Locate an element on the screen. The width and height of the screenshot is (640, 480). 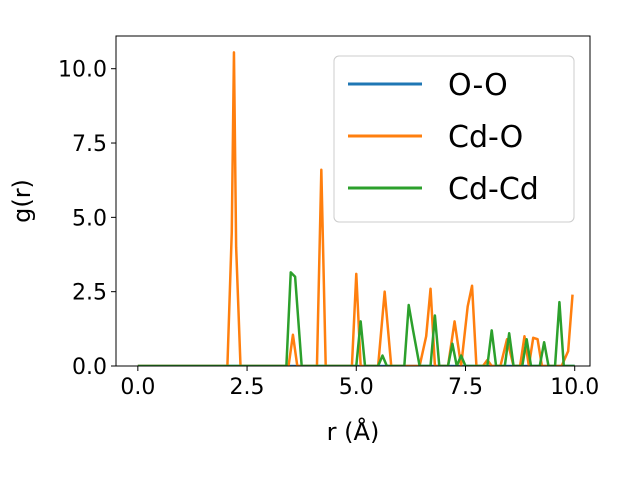
y-tick-label: 5.0 is located at coordinates (89, 218).